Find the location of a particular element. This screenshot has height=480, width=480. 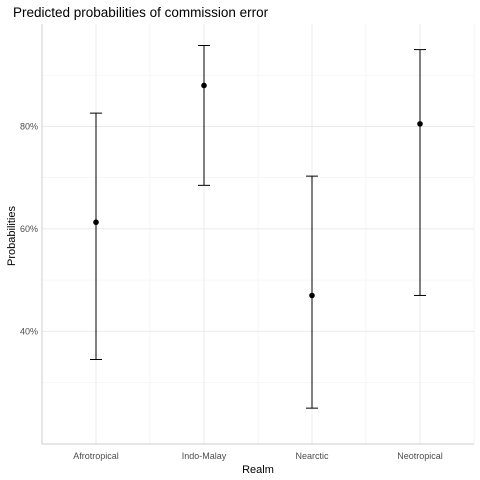

y-axis-title: Probabilities is located at coordinates (12, 236).